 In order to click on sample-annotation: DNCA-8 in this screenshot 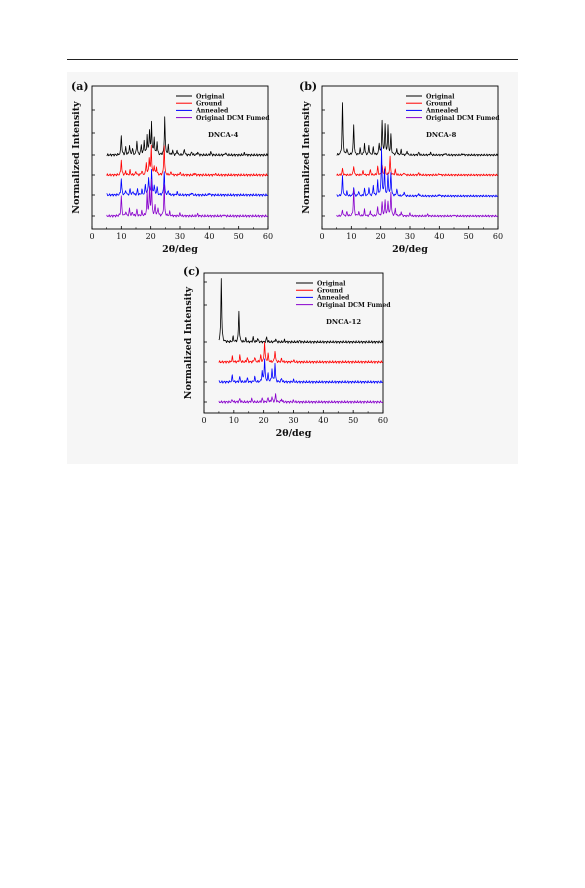, I will do `click(441, 135)`.